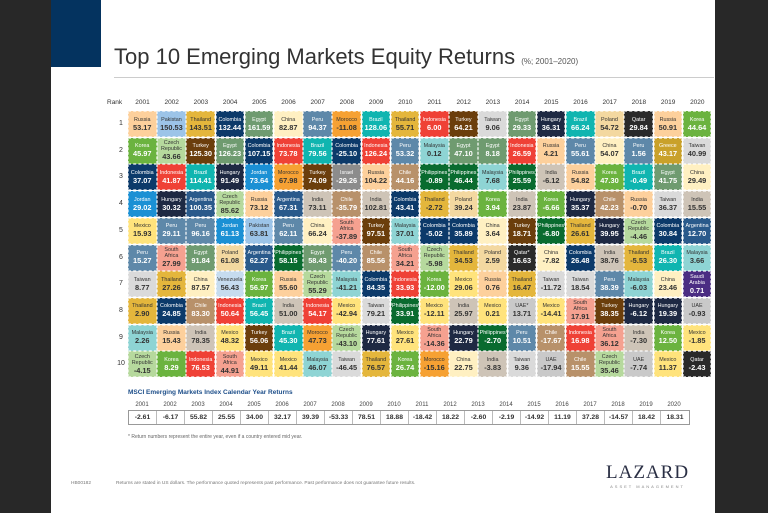 This screenshot has width=768, height=513. Describe the element at coordinates (580, 317) in the screenshot. I see `return-value: 17.91` at that location.